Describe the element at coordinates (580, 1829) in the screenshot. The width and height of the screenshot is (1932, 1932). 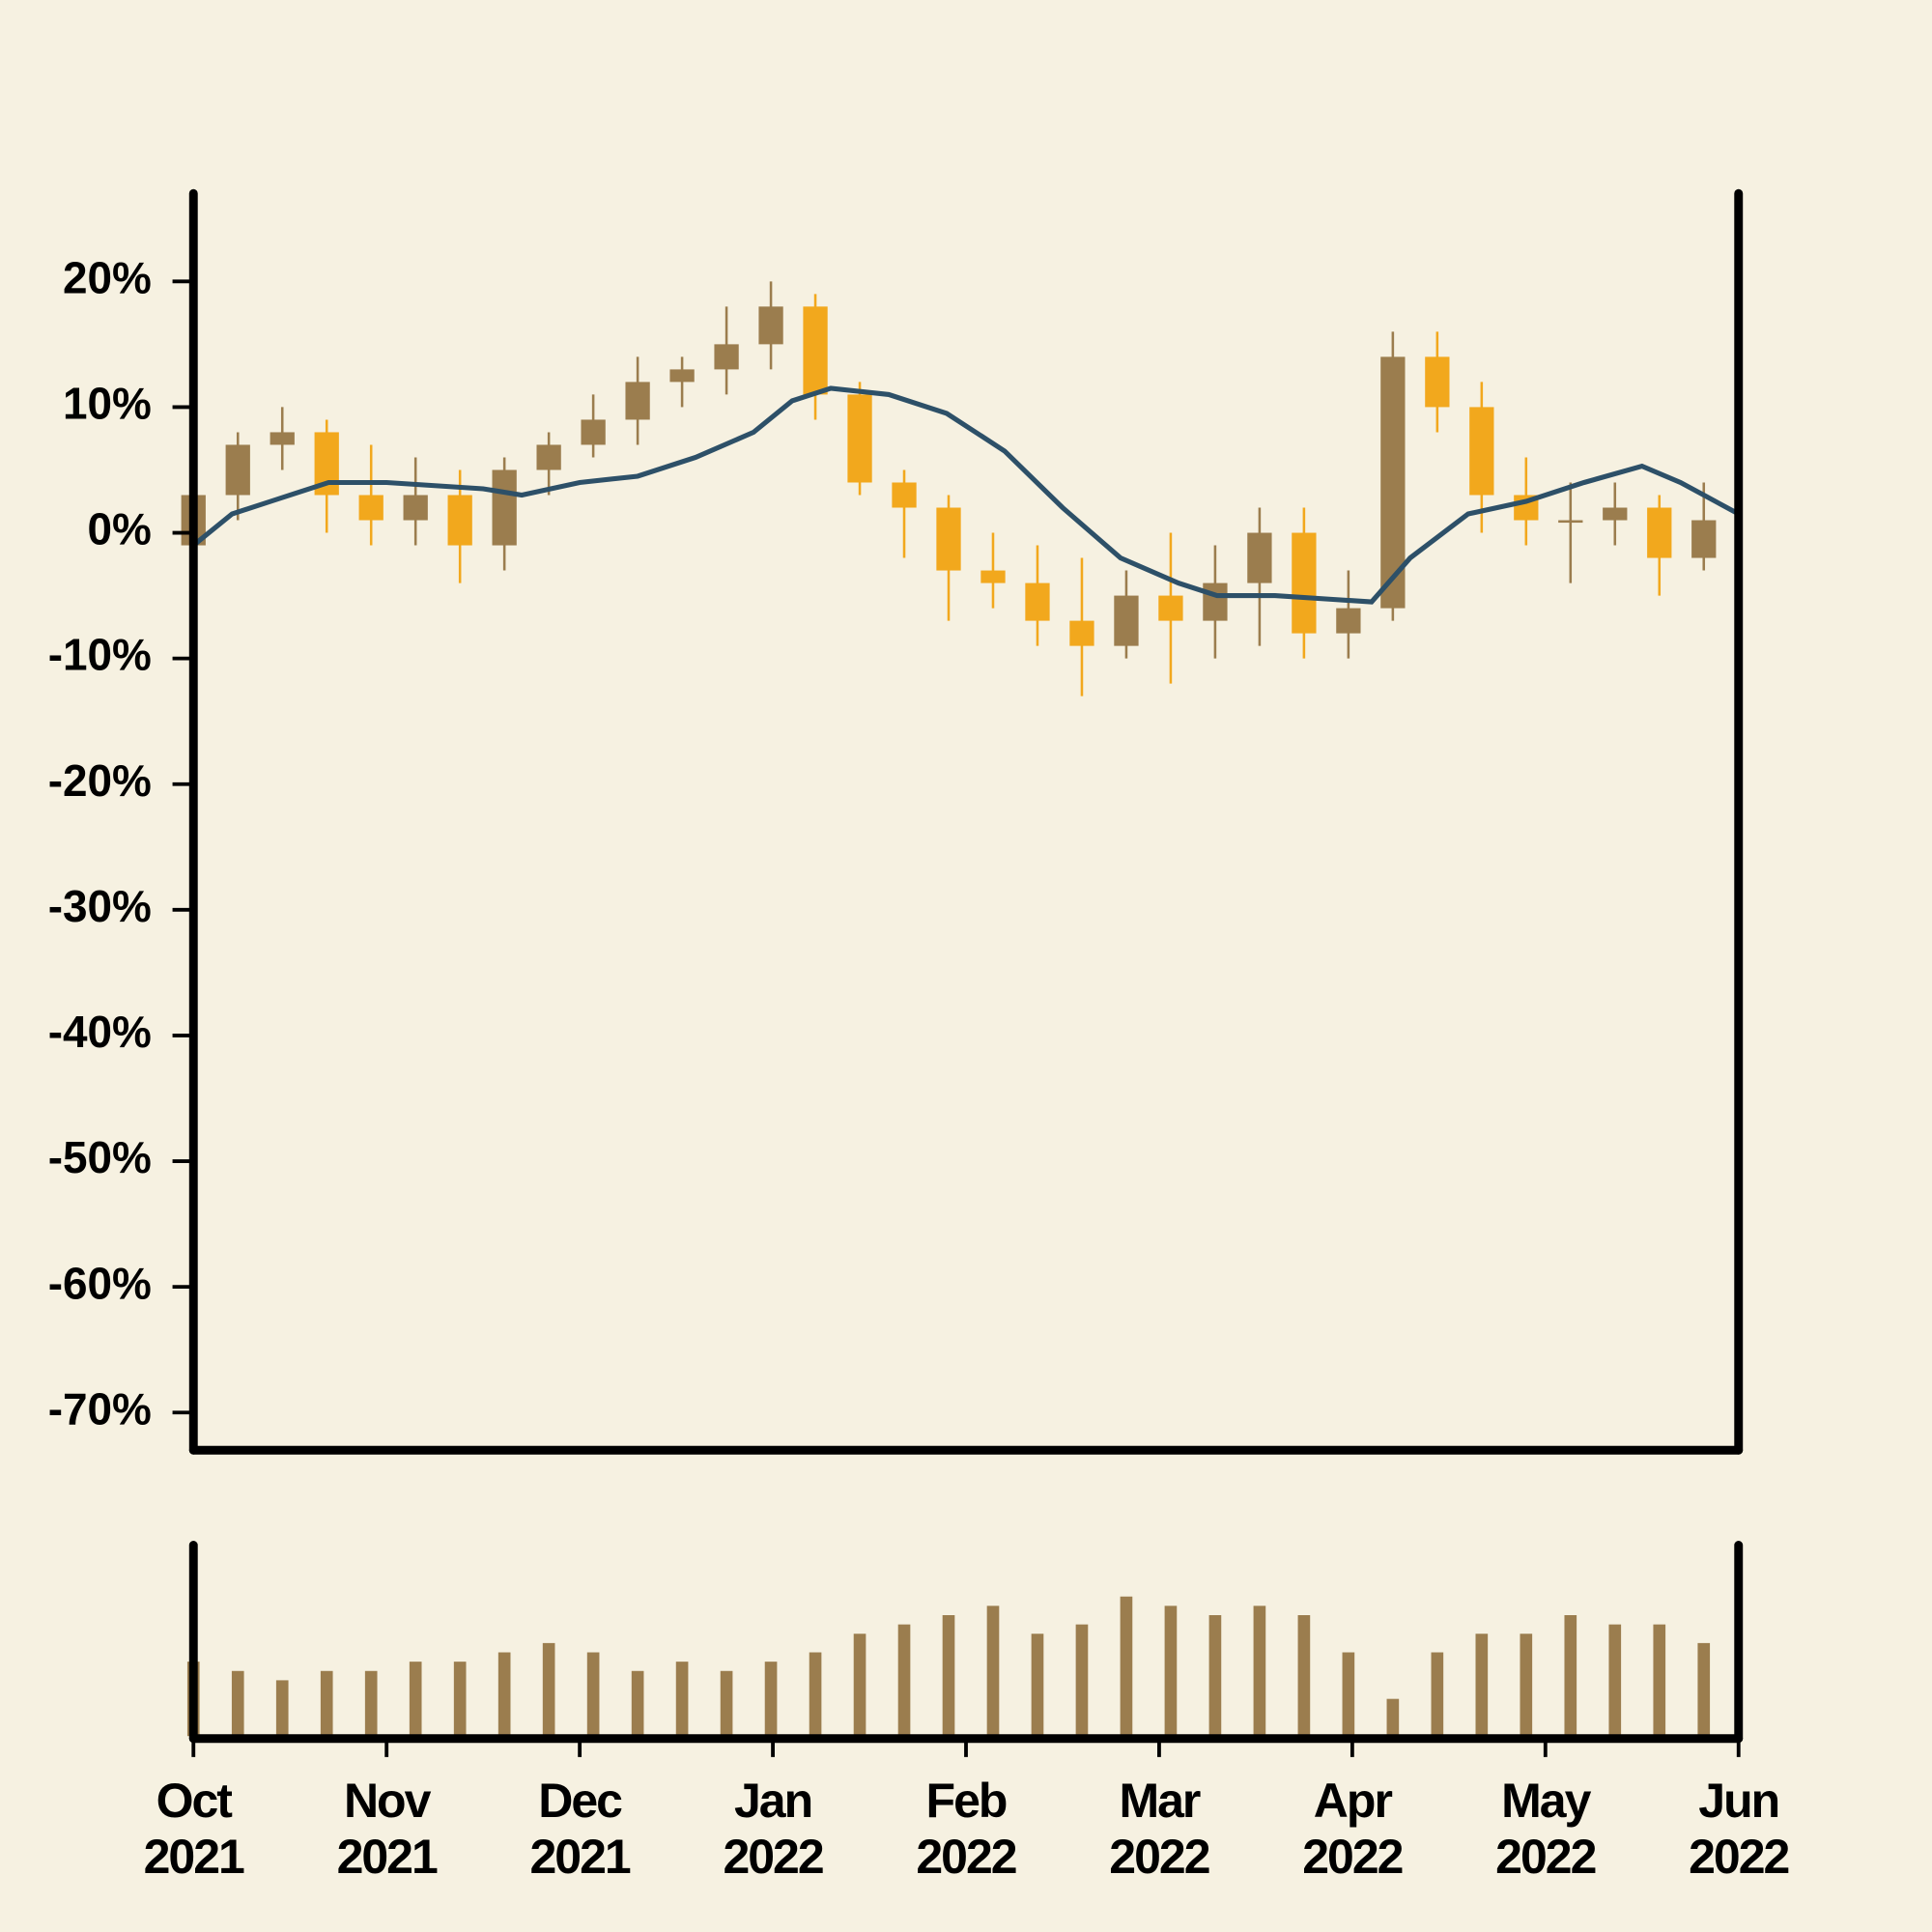
I see `x-tick-label: Dec 2021` at that location.